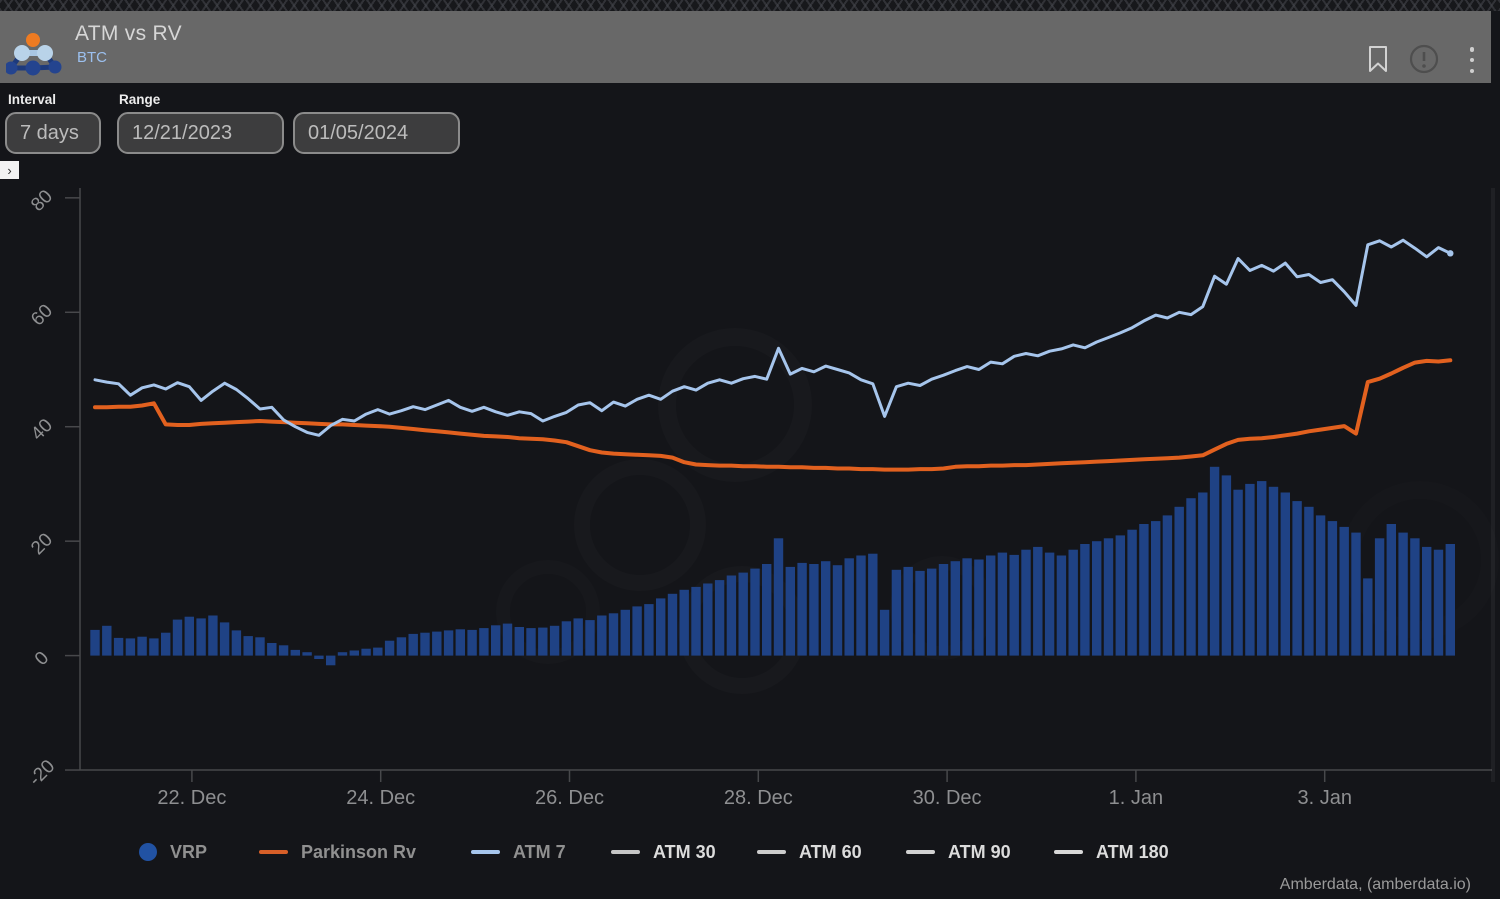  Describe the element at coordinates (745, 47) in the screenshot. I see `widget-header: ATM vs RV BTC` at that location.